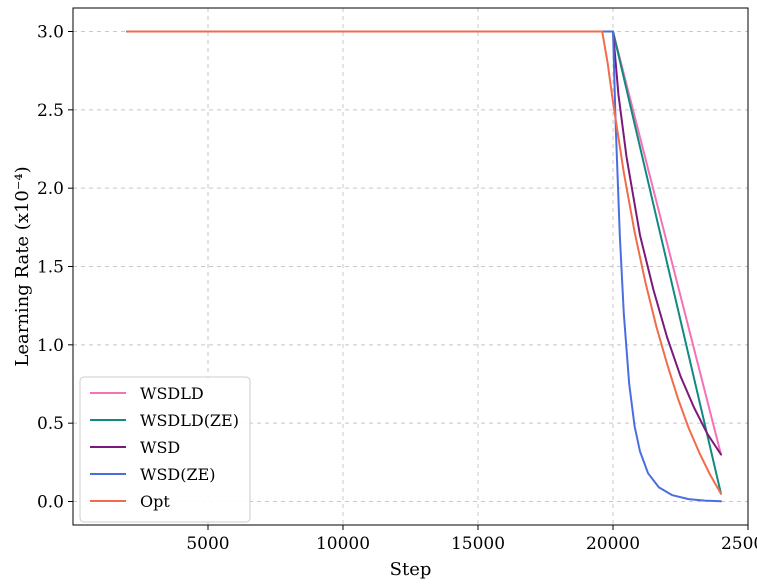 This screenshot has width=757, height=586. I want to click on y-tick-label: 0.0, so click(50, 503).